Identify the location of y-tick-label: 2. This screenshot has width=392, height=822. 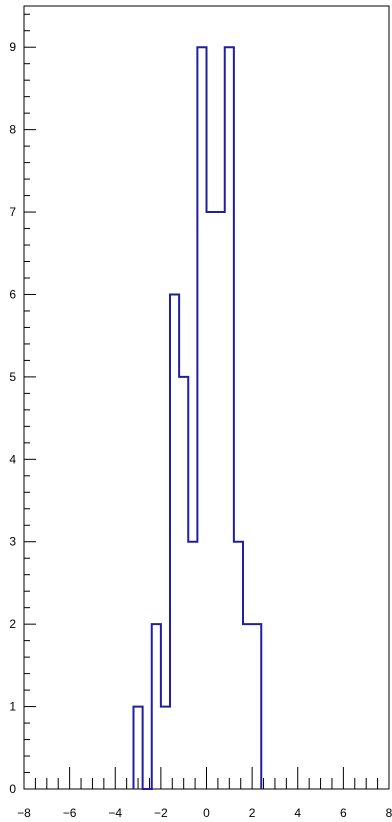
(12, 624).